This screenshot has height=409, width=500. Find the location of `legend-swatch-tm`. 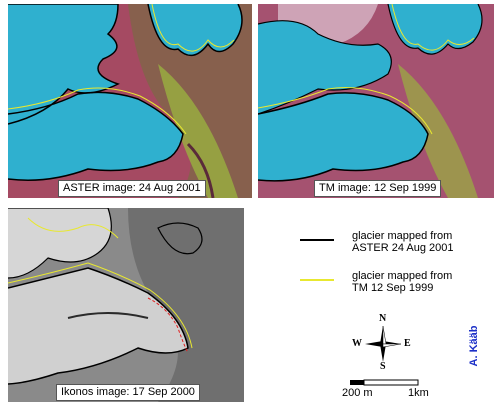

legend-swatch-tm is located at coordinates (317, 280).